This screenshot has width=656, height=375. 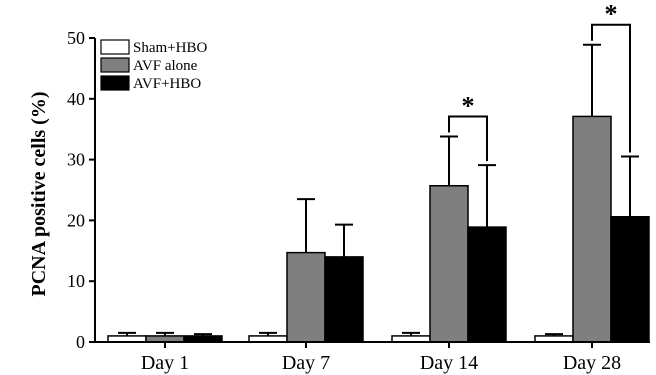 What do you see at coordinates (39, 194) in the screenshot?
I see `y-axis-label: PCNA positive cells (%)` at bounding box center [39, 194].